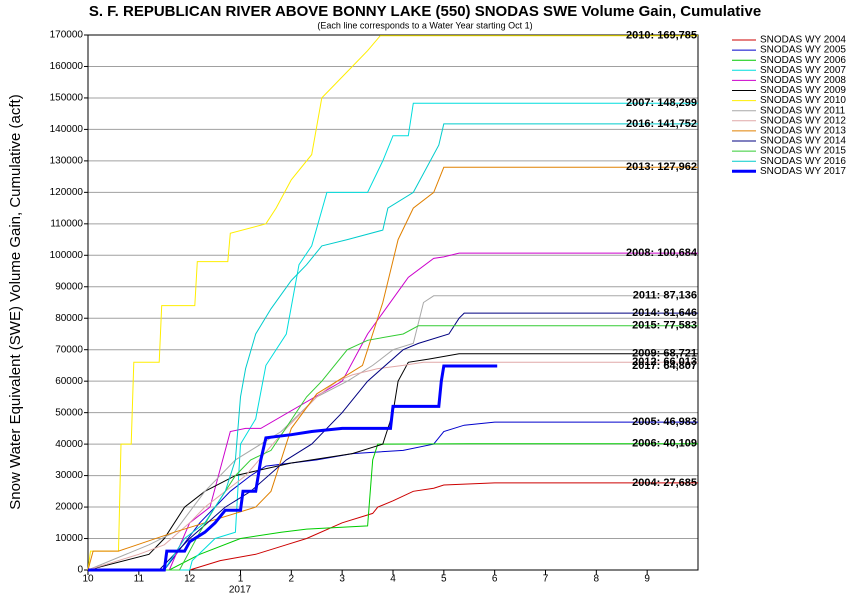 The width and height of the screenshot is (850, 600). I want to click on y-tick-label: 70000, so click(69, 349).